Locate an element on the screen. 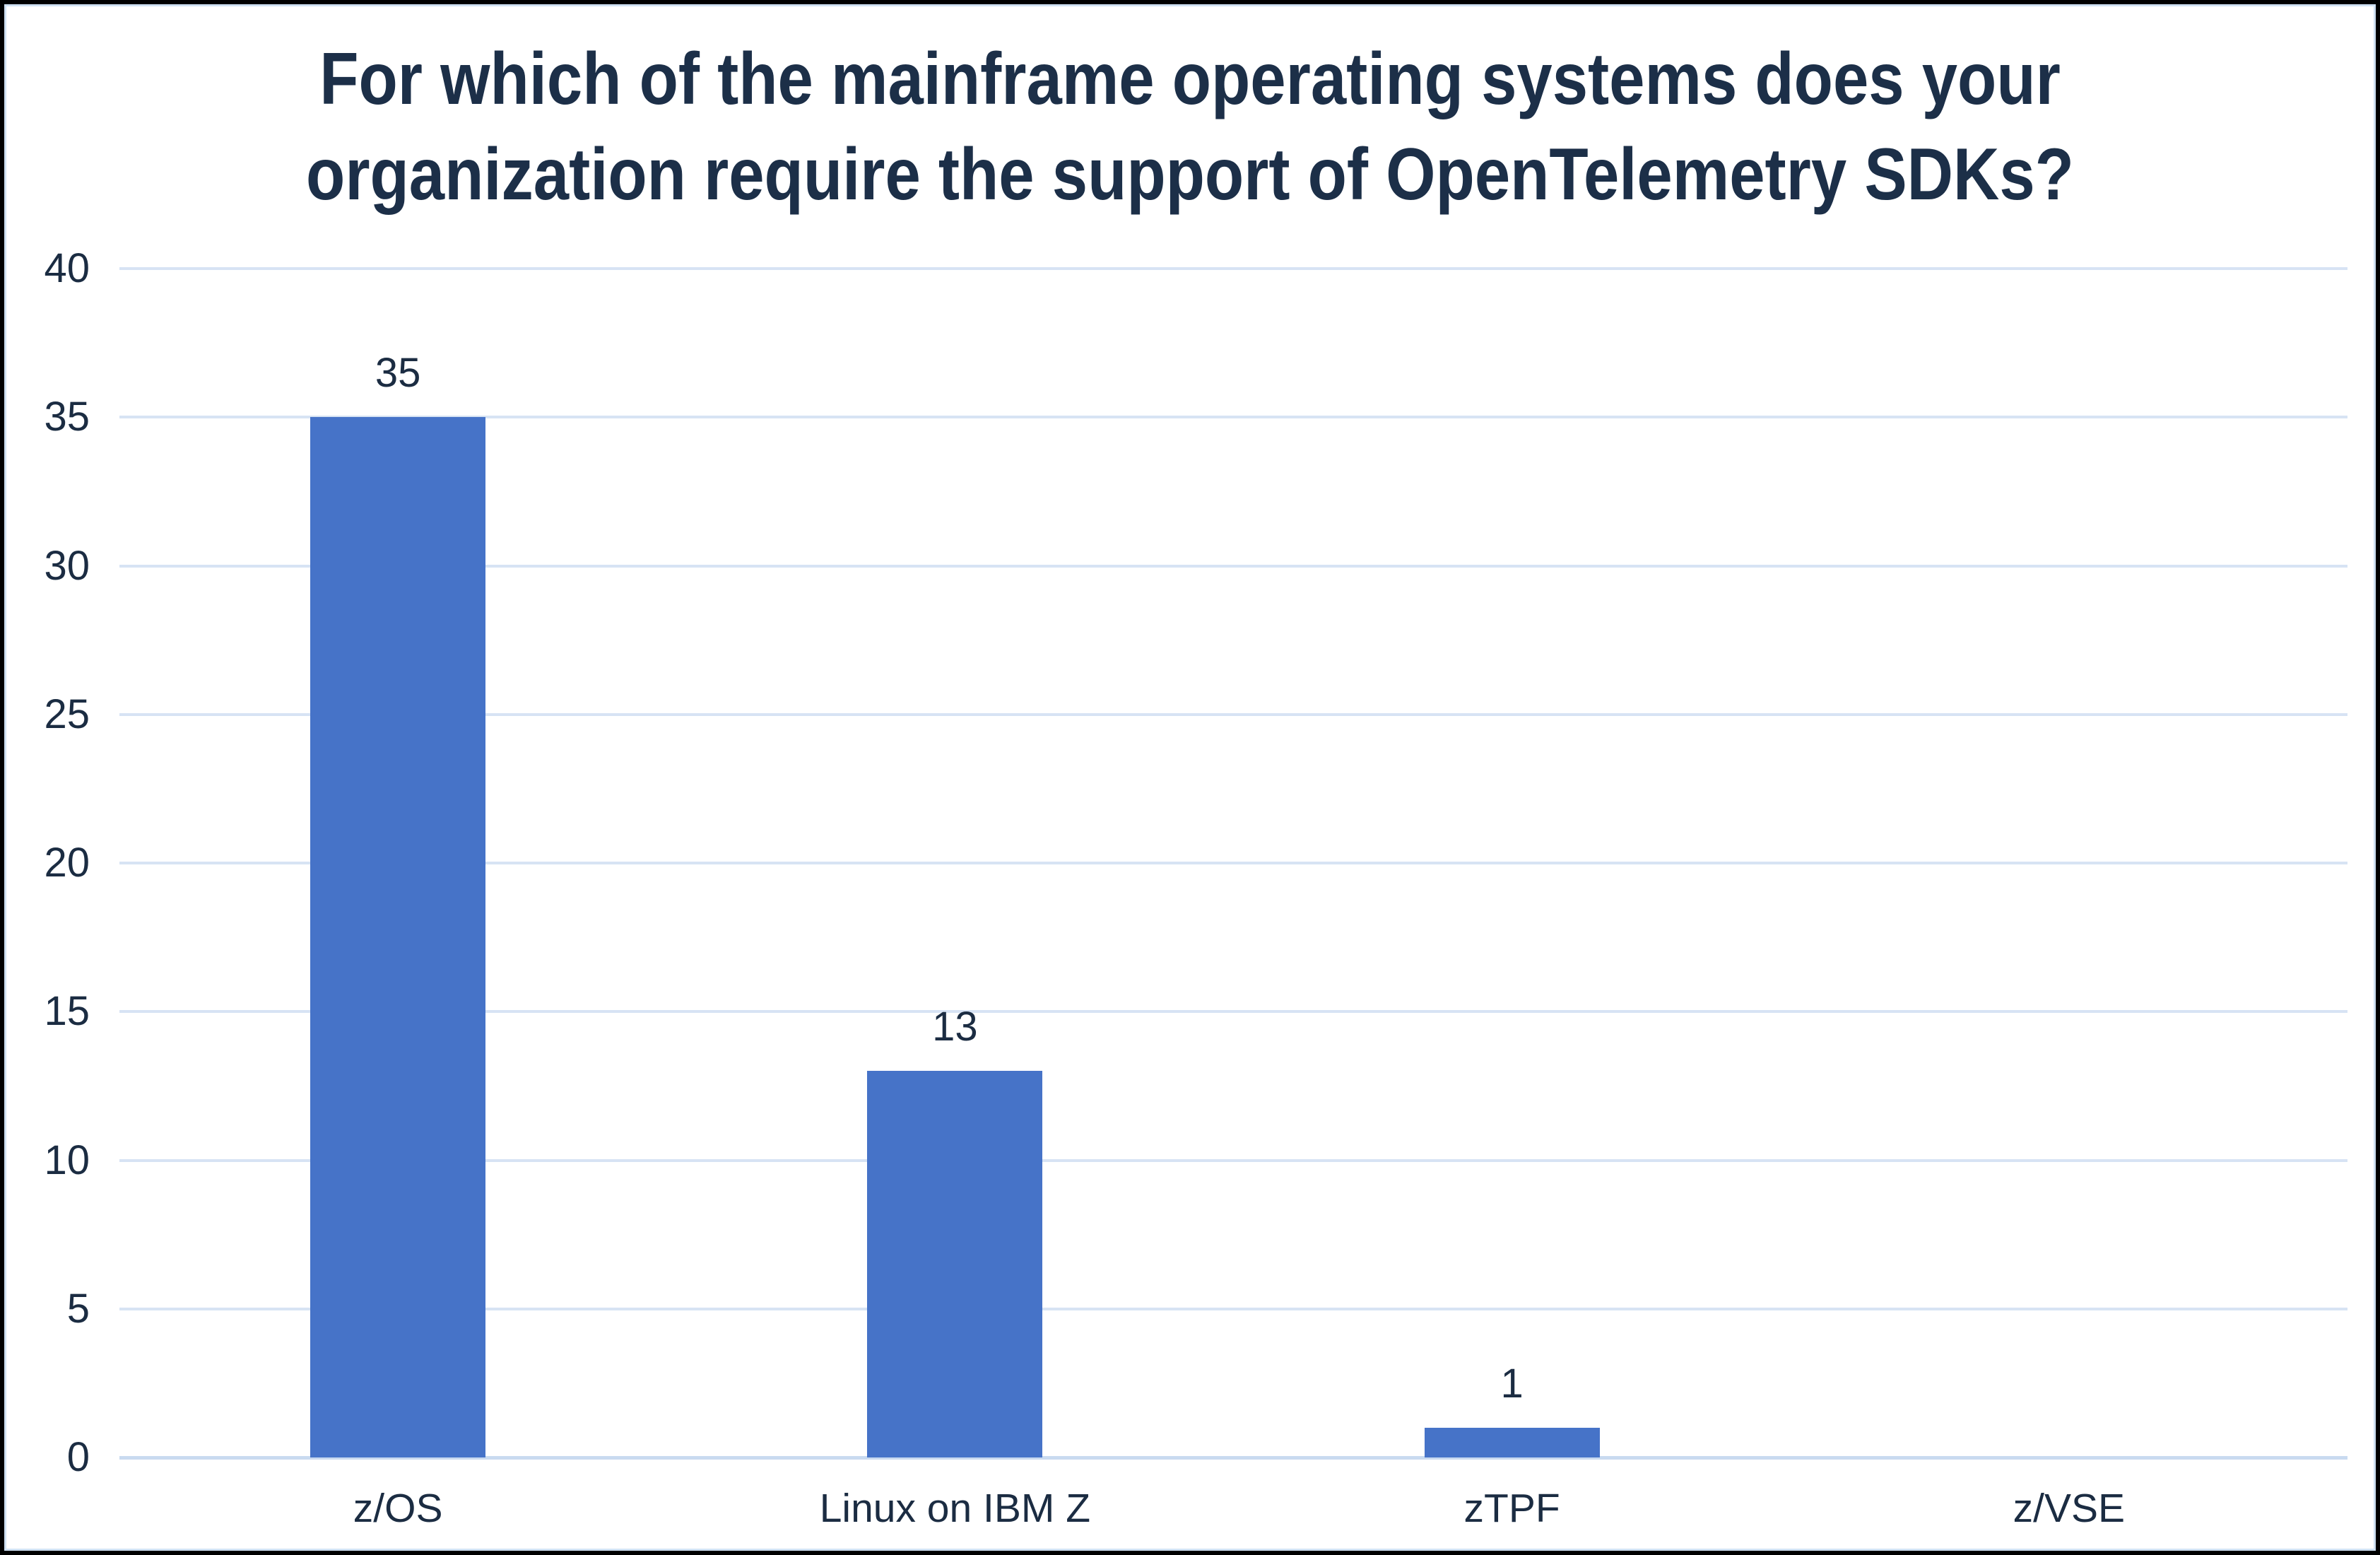  y-axis-tick-label: 10 is located at coordinates (67, 1160).